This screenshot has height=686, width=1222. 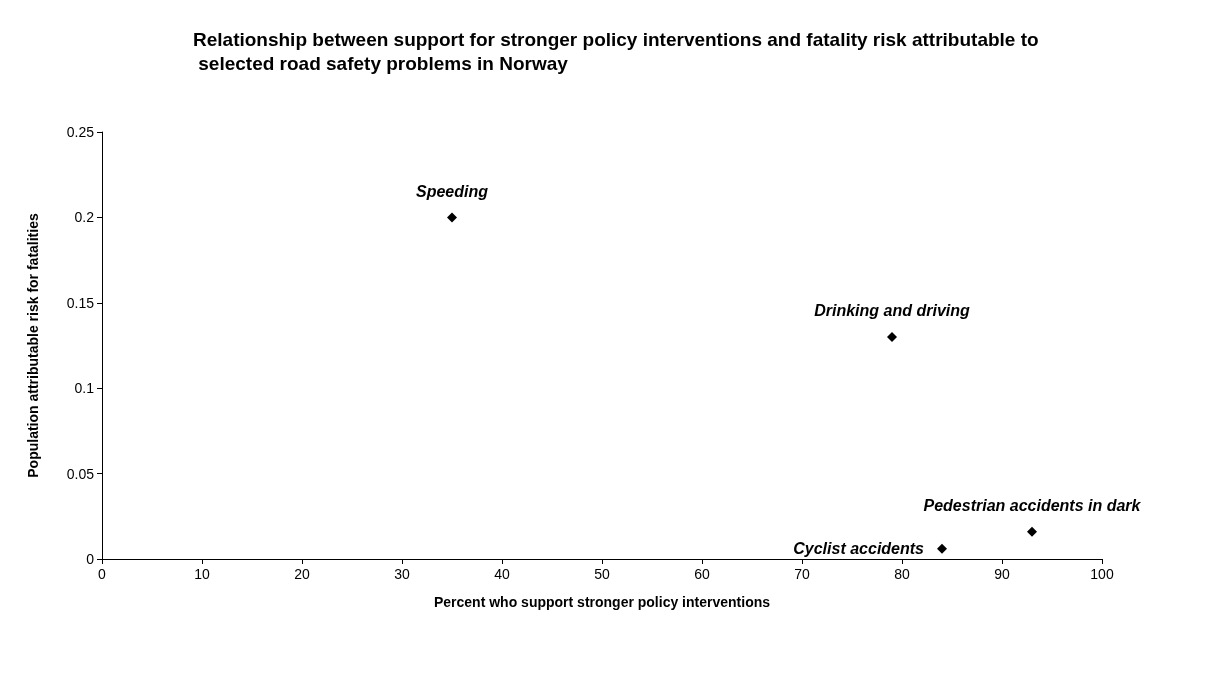 What do you see at coordinates (602, 574) in the screenshot?
I see `x-tick-label: 50` at bounding box center [602, 574].